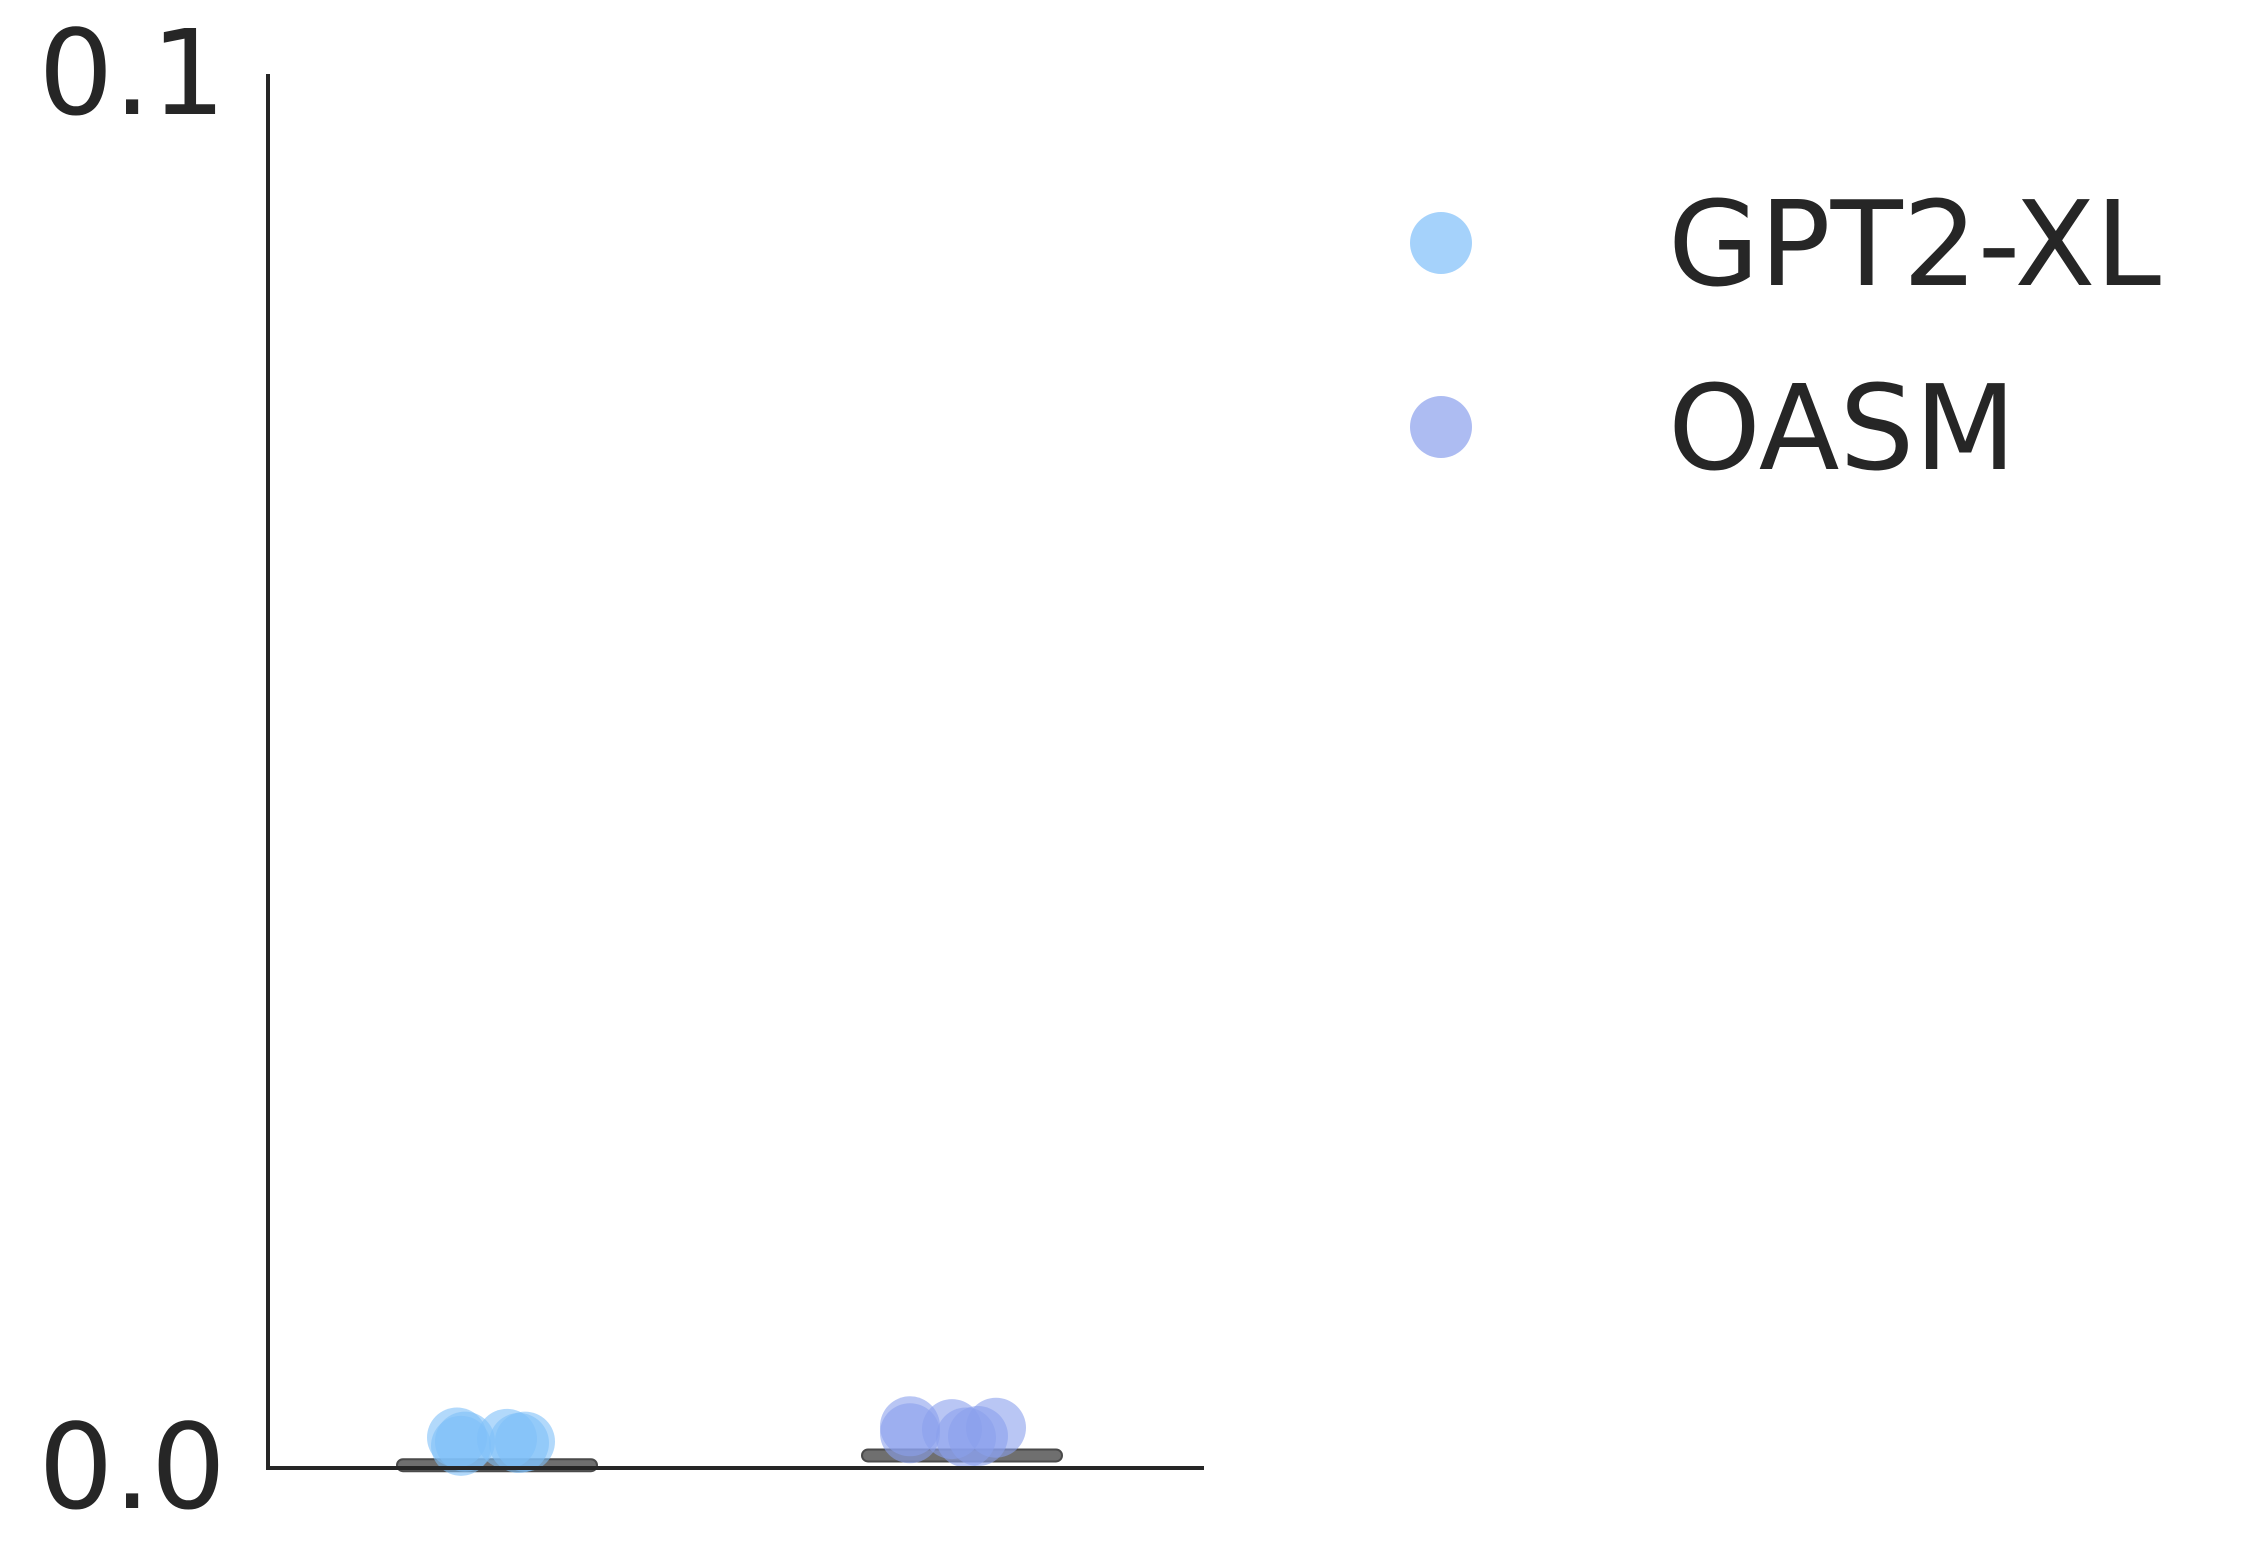 This screenshot has height=1566, width=2263. Describe the element at coordinates (729, 1436) in the screenshot. I see `plot-area` at that location.